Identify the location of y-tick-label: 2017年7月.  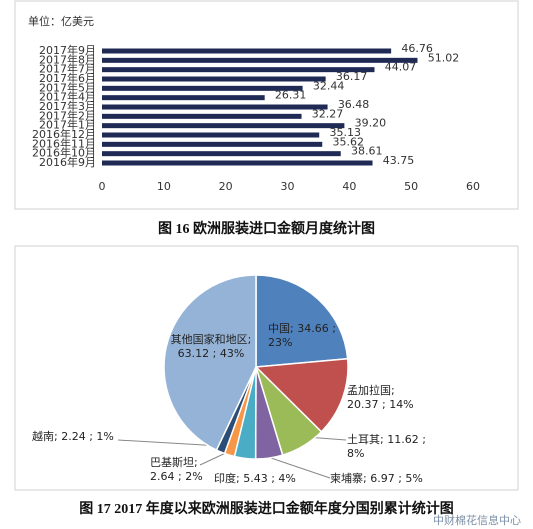
(67, 69).